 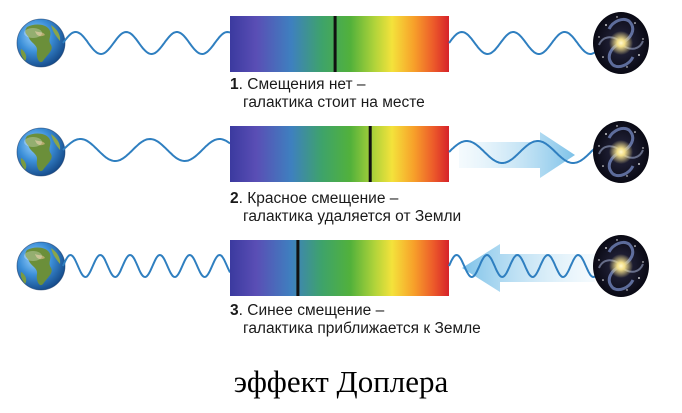 I want to click on caption-line-1: Синее смещение –, so click(x=316, y=310).